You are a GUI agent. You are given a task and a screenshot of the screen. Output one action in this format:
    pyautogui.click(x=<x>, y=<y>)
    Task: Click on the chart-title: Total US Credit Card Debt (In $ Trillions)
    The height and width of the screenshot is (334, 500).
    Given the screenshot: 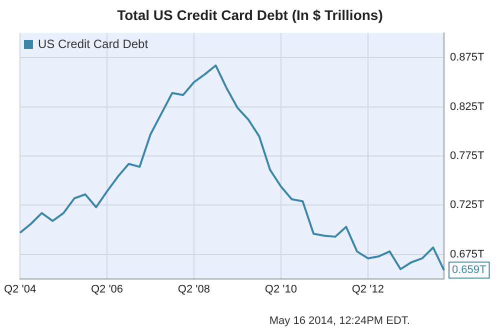 What is the action you would take?
    pyautogui.click(x=250, y=15)
    